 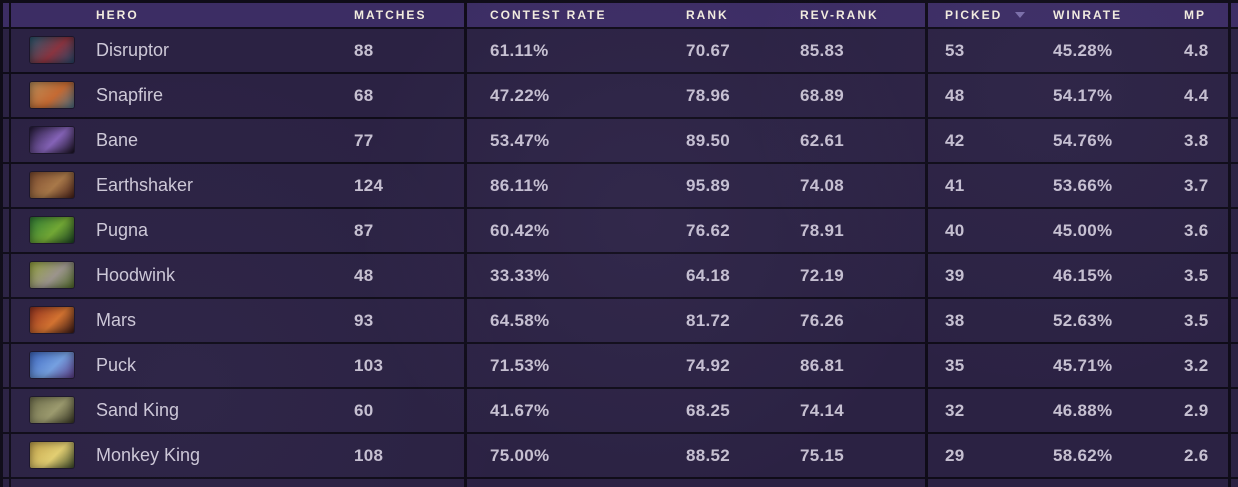 I want to click on mp-value: 4.4, so click(x=1196, y=95).